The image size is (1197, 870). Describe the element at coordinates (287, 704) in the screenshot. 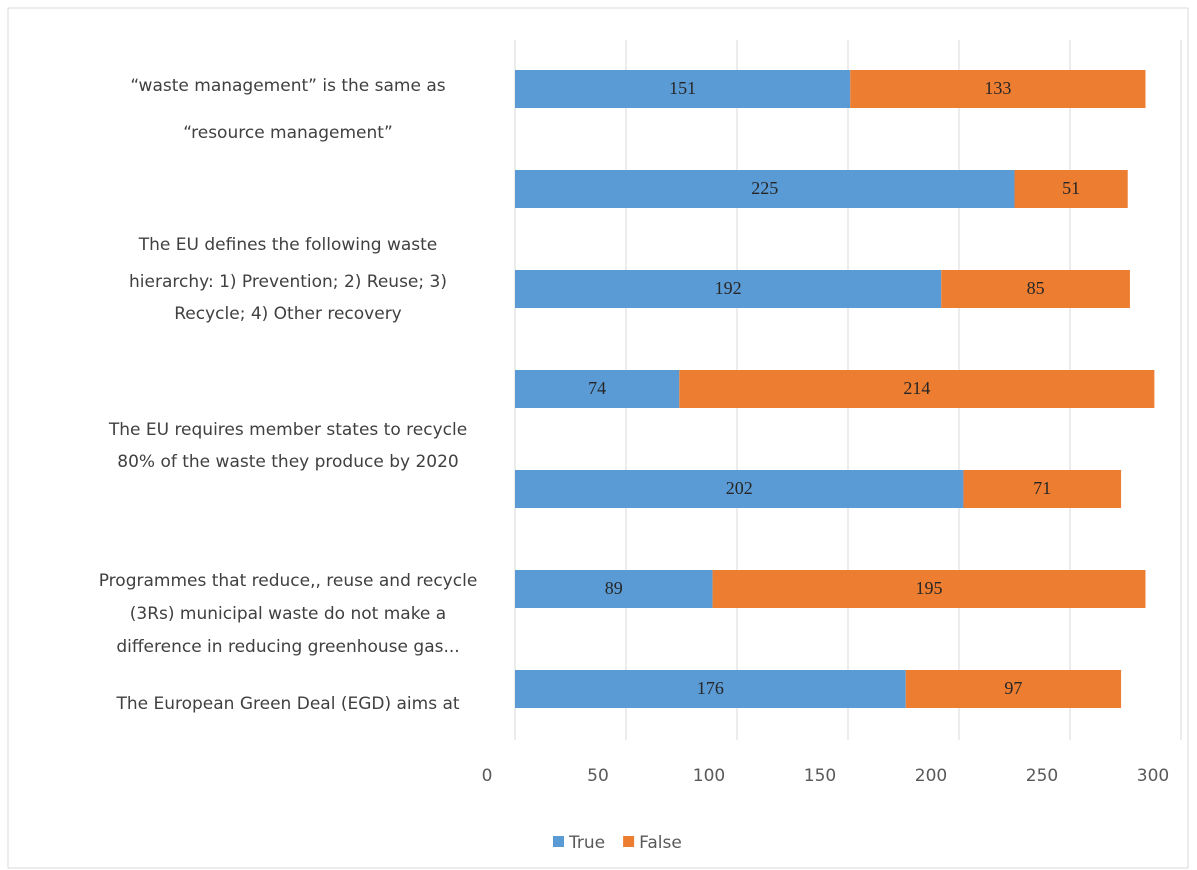

I see `category-label: The European Green Deal (EGD) aims at` at that location.